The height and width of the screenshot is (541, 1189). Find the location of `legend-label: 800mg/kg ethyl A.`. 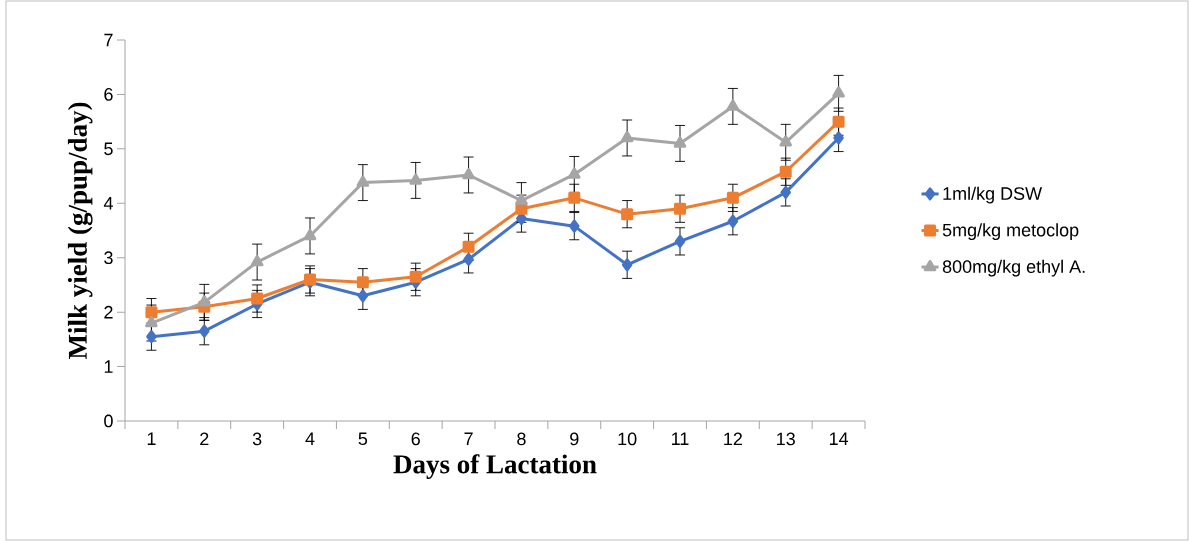

legend-label: 800mg/kg ethyl A. is located at coordinates (1013, 268).